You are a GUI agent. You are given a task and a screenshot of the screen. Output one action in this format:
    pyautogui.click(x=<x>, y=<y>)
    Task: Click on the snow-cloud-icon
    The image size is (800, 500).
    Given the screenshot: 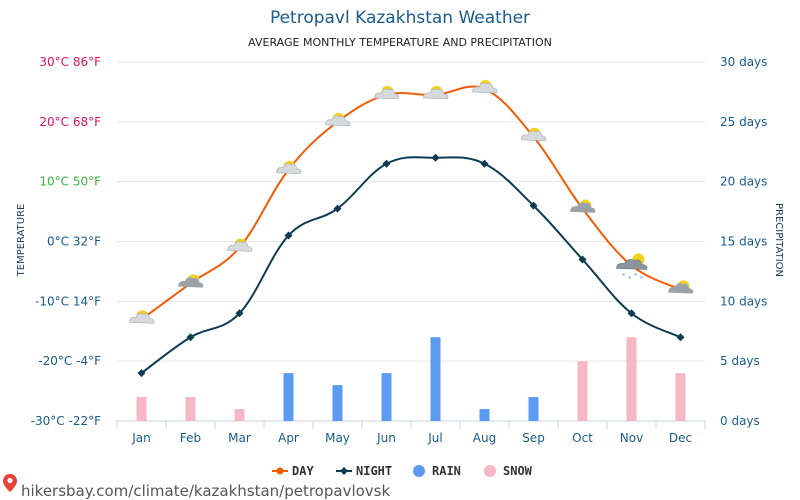 What is the action you would take?
    pyautogui.click(x=632, y=266)
    